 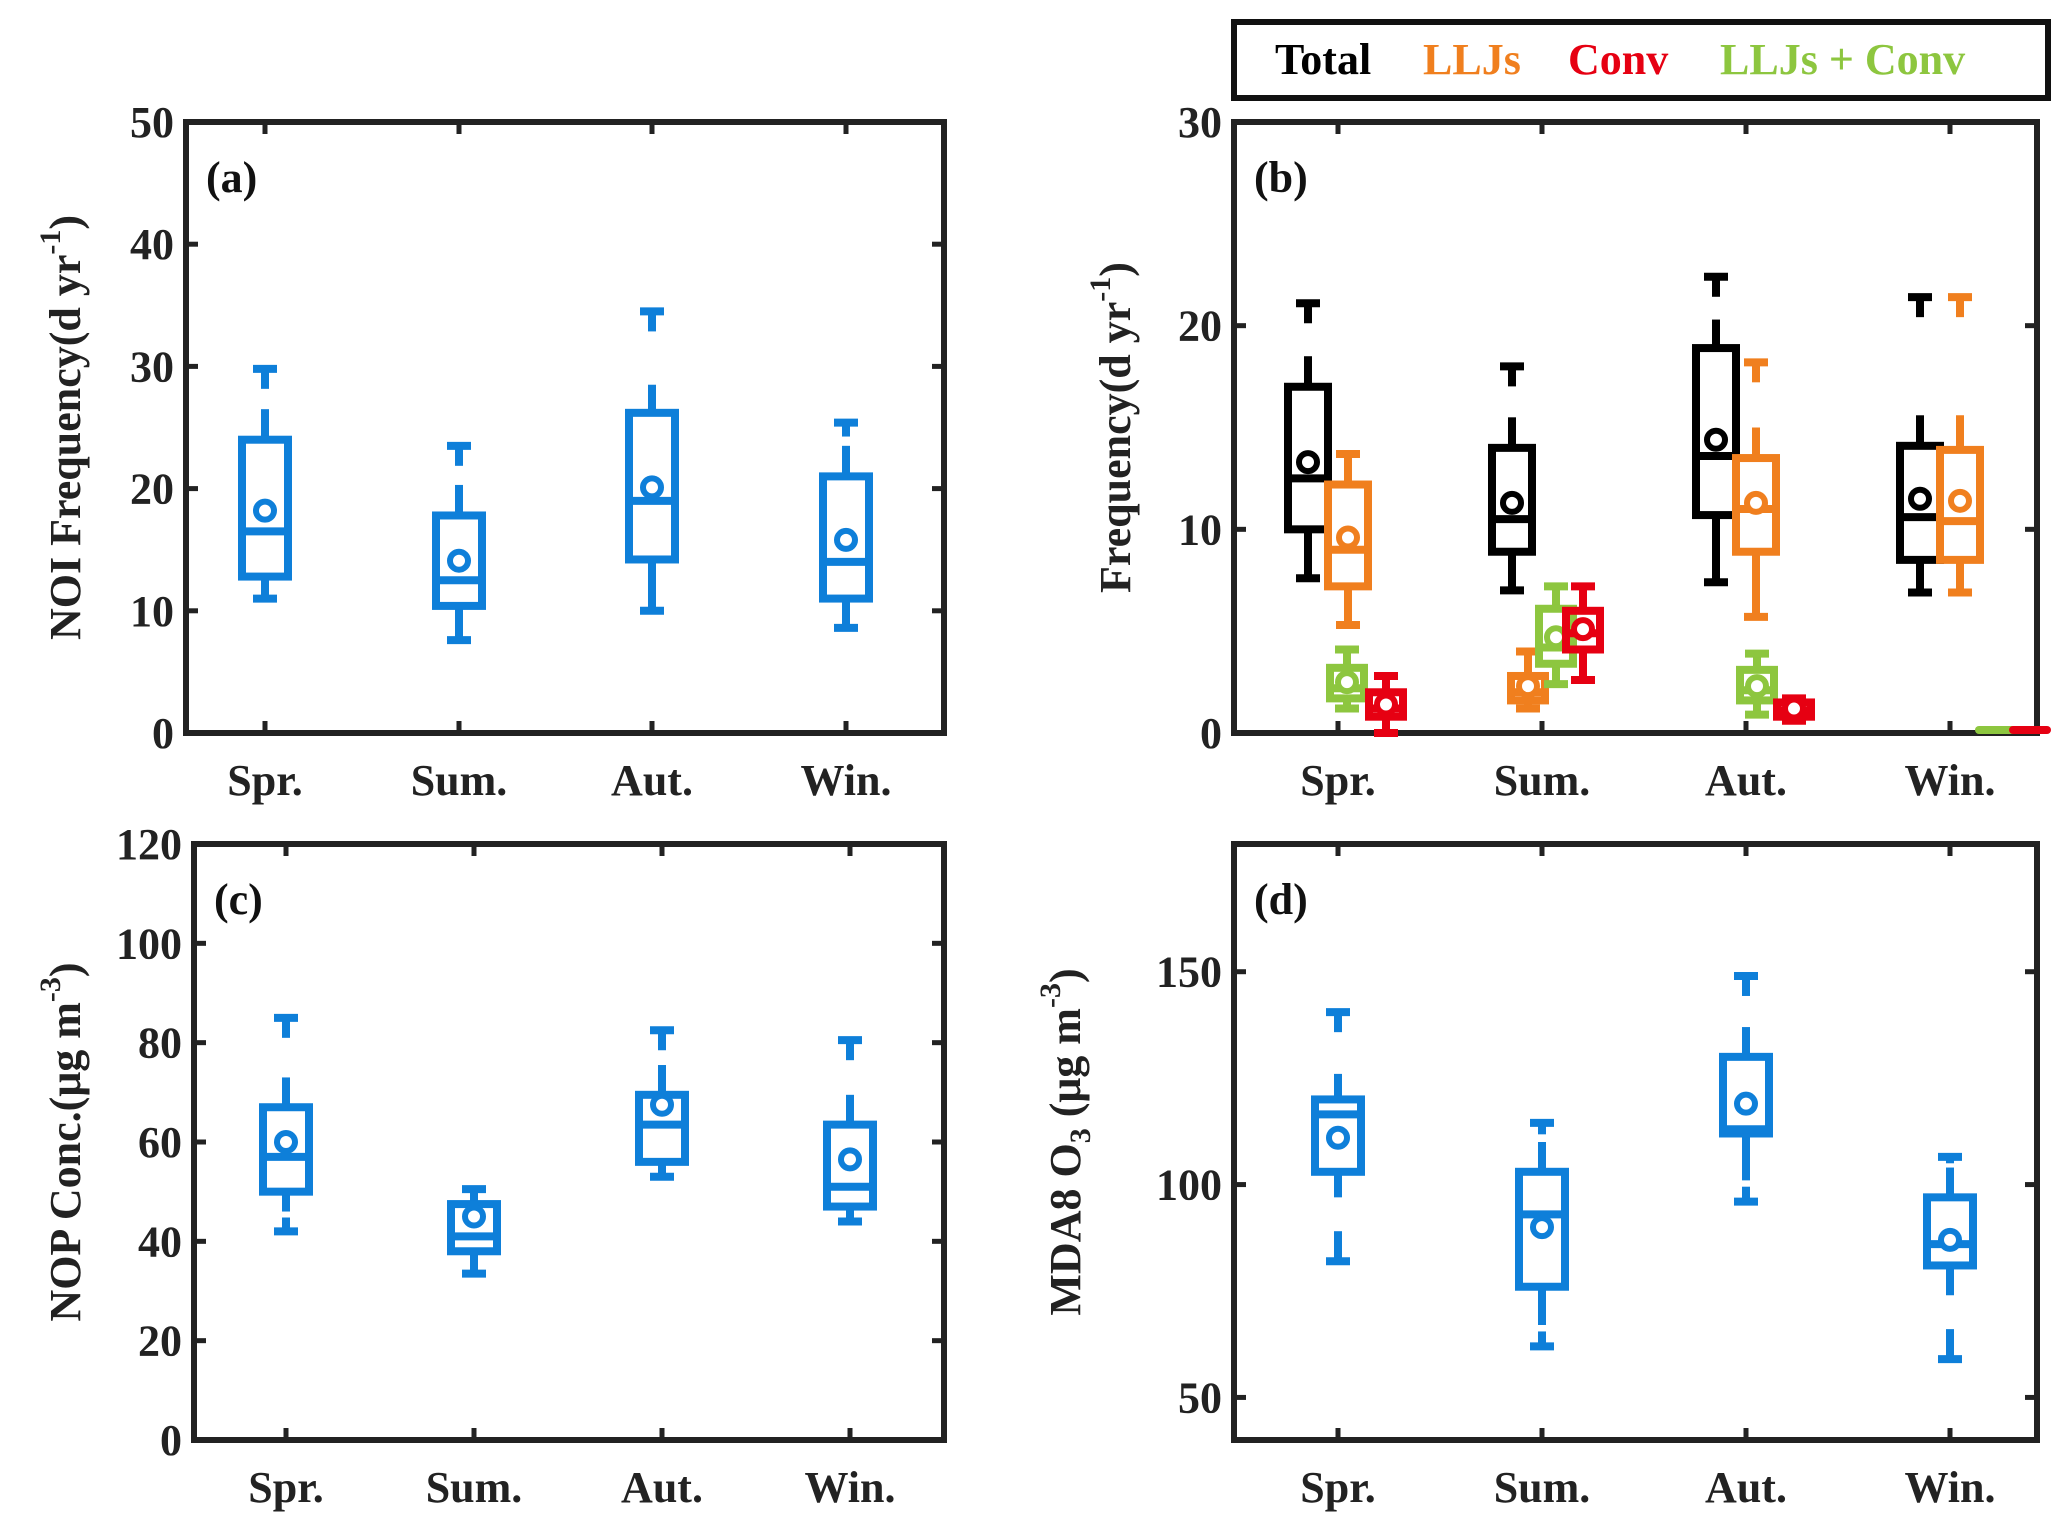 What do you see at coordinates (1281, 899) in the screenshot?
I see `panel-label: (d)` at bounding box center [1281, 899].